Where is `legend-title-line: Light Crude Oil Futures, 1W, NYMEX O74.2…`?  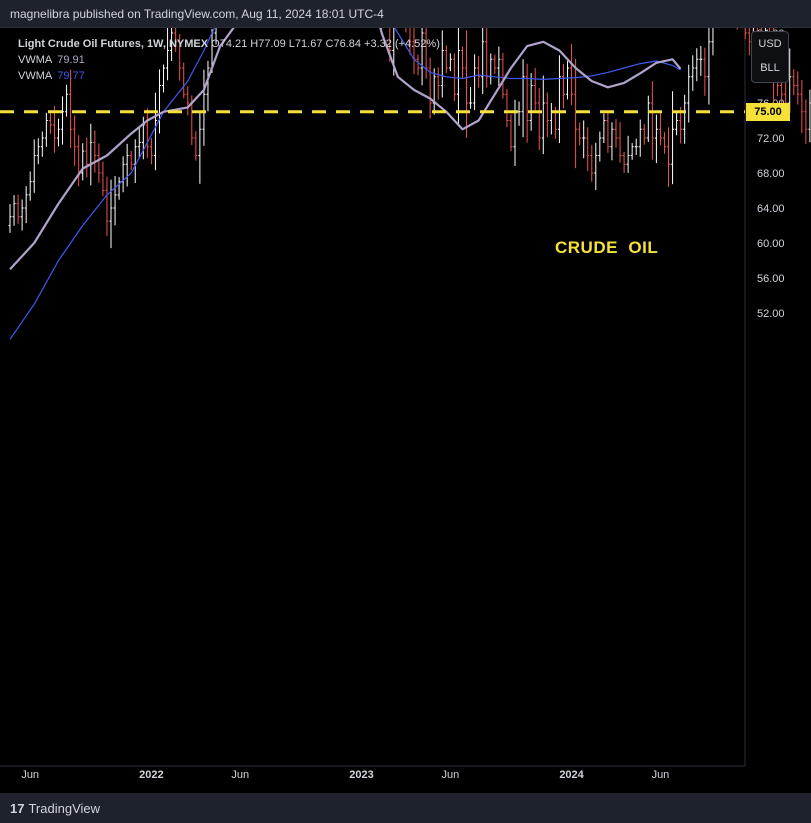 legend-title-line: Light Crude Oil Futures, 1W, NYMEX O74.2… is located at coordinates (229, 44).